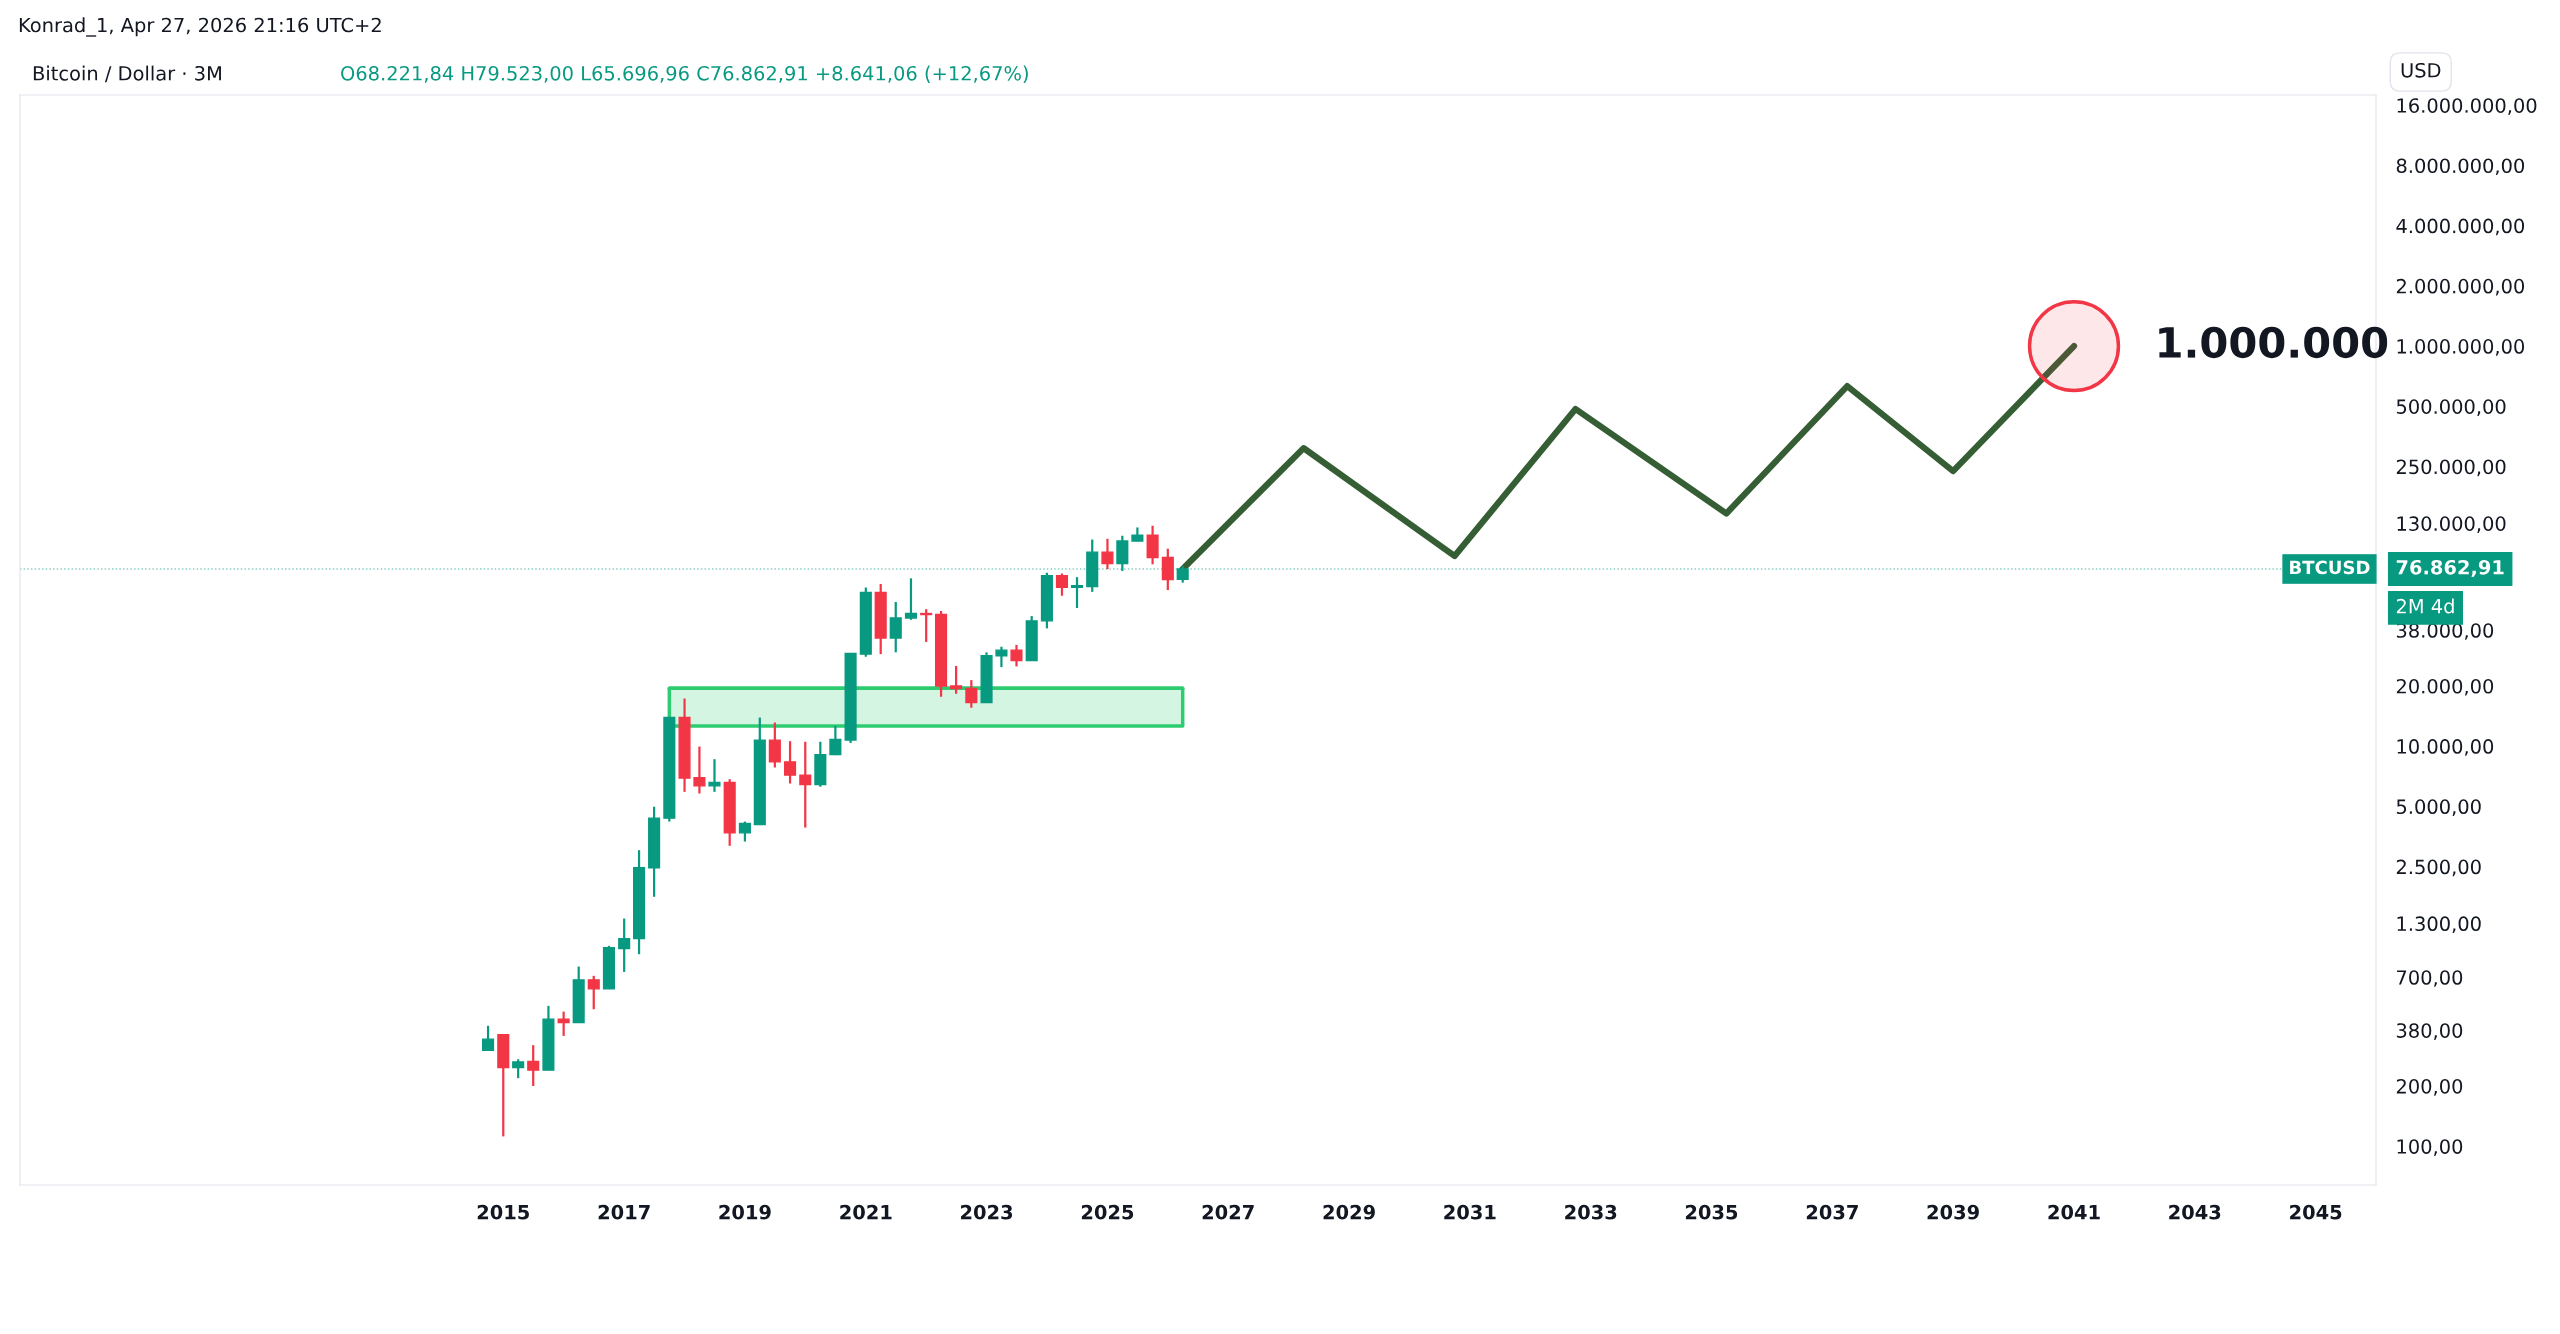 The image size is (2560, 1334). I want to click on x-tick-label: 2037, so click(1832, 1212).